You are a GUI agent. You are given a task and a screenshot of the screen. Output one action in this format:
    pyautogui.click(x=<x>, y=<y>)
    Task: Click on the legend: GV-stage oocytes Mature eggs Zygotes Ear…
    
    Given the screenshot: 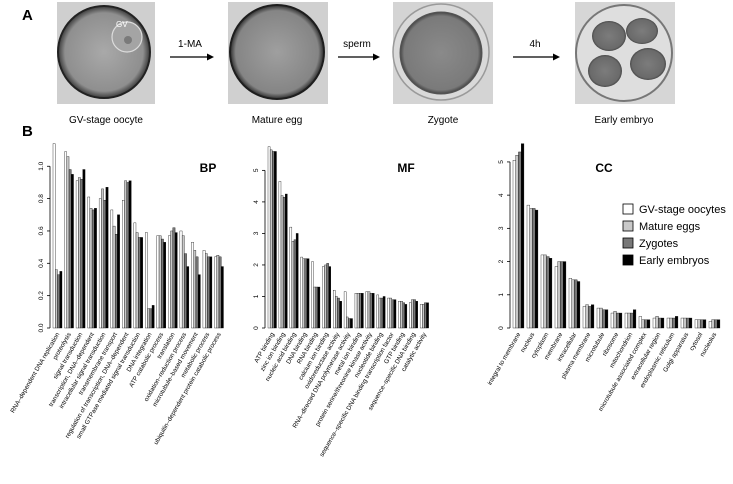 What is the action you would take?
    pyautogui.click(x=674, y=235)
    